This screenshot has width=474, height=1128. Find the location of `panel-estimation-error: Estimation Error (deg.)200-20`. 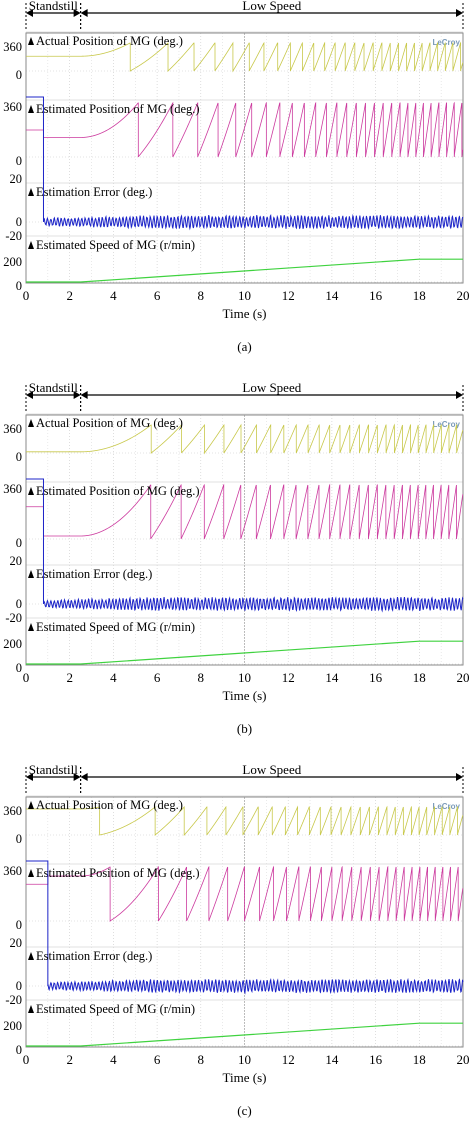

panel-estimation-error: Estimation Error (deg.)200-20 is located at coordinates (234, 551).